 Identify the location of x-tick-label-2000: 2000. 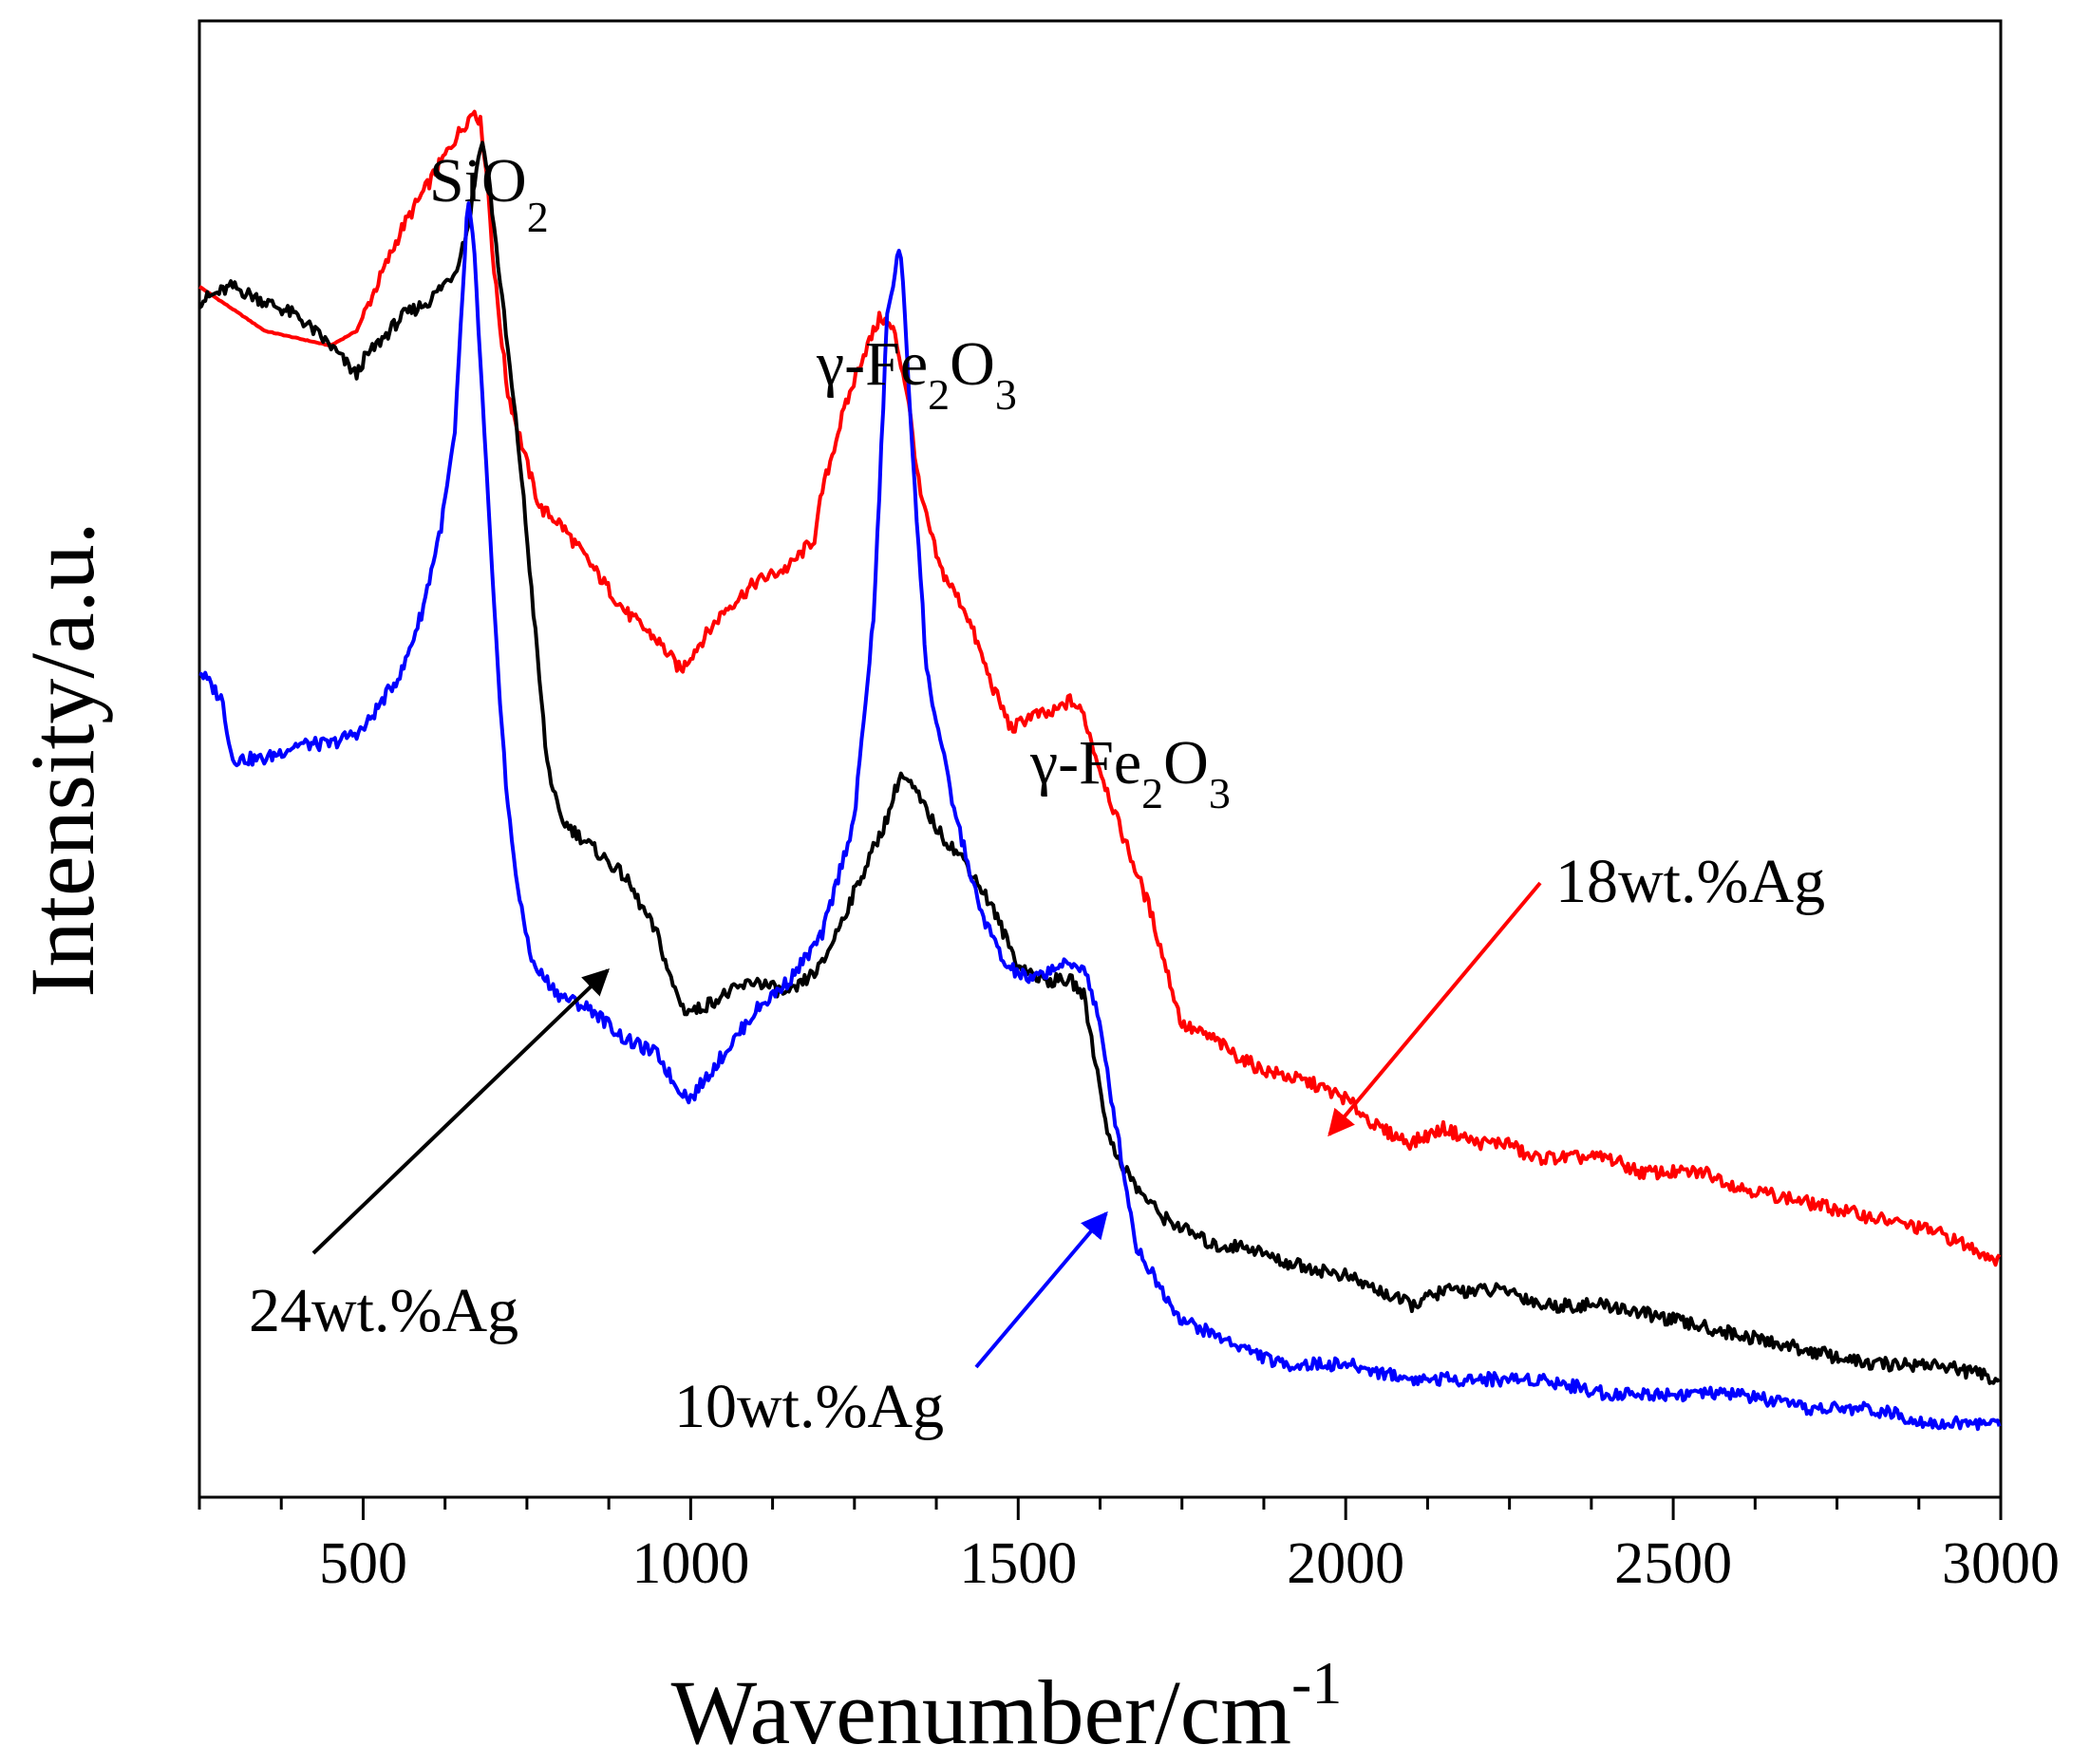
(1345, 1564).